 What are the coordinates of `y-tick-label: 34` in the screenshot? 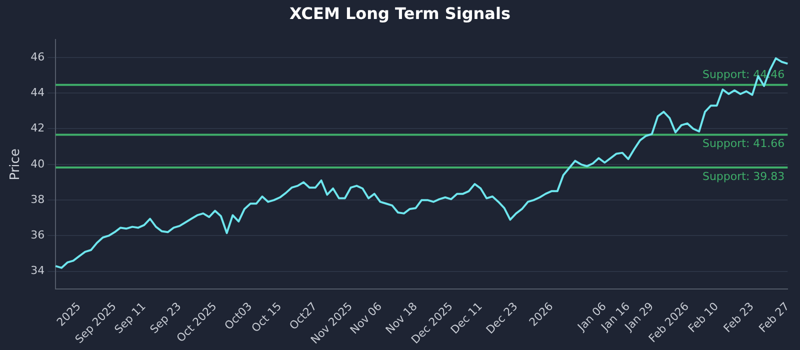 It's located at (37, 271).